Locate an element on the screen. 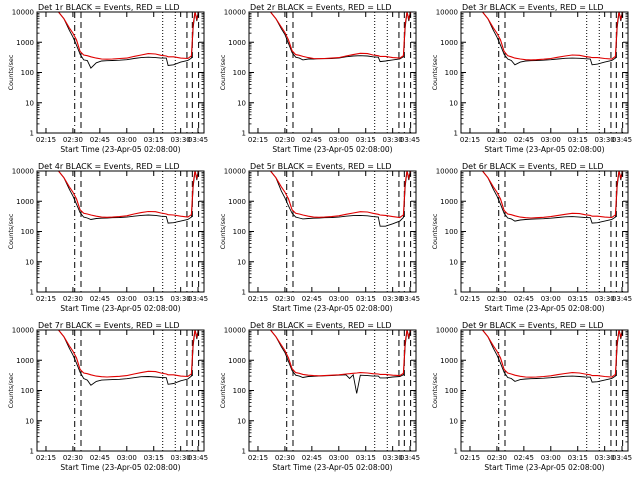 Image resolution: width=640 pixels, height=480 pixels. panel-title: Det 5r BLACK = Events, RED = LLD is located at coordinates (321, 166).